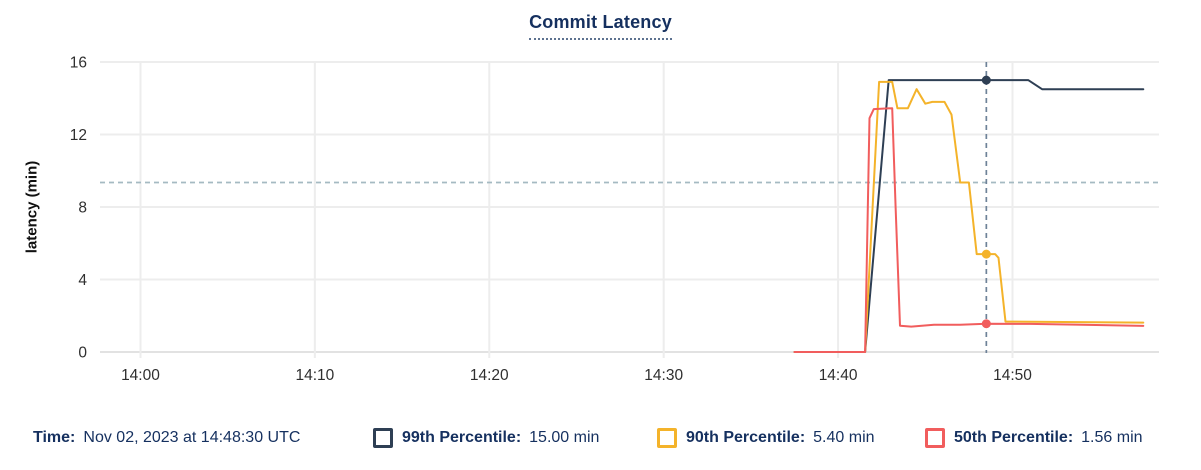  What do you see at coordinates (32, 207) in the screenshot?
I see `y-axis-title: latency (min)` at bounding box center [32, 207].